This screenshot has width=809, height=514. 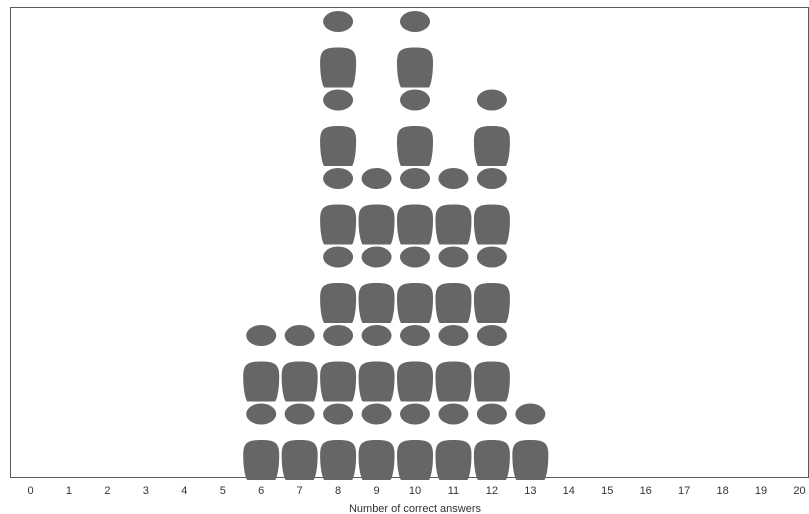 I want to click on x-tick-label-3: 3, so click(x=146, y=491).